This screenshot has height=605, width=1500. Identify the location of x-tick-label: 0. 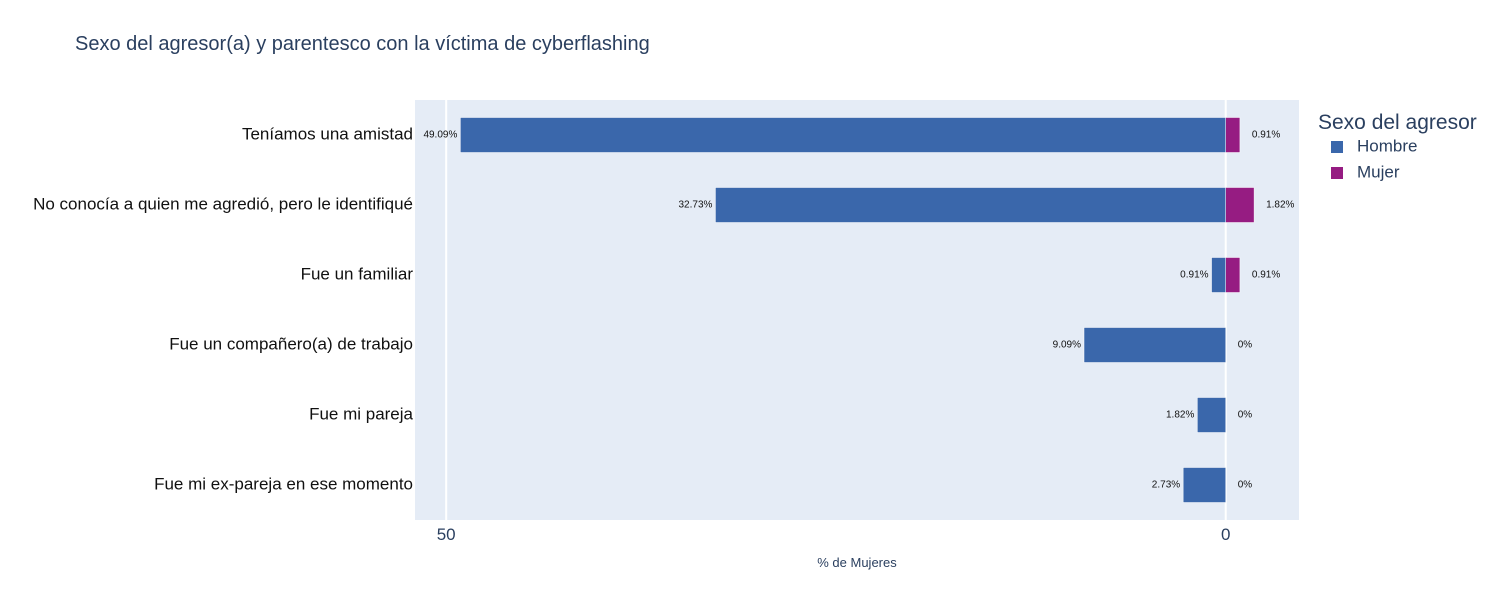
(1225, 534).